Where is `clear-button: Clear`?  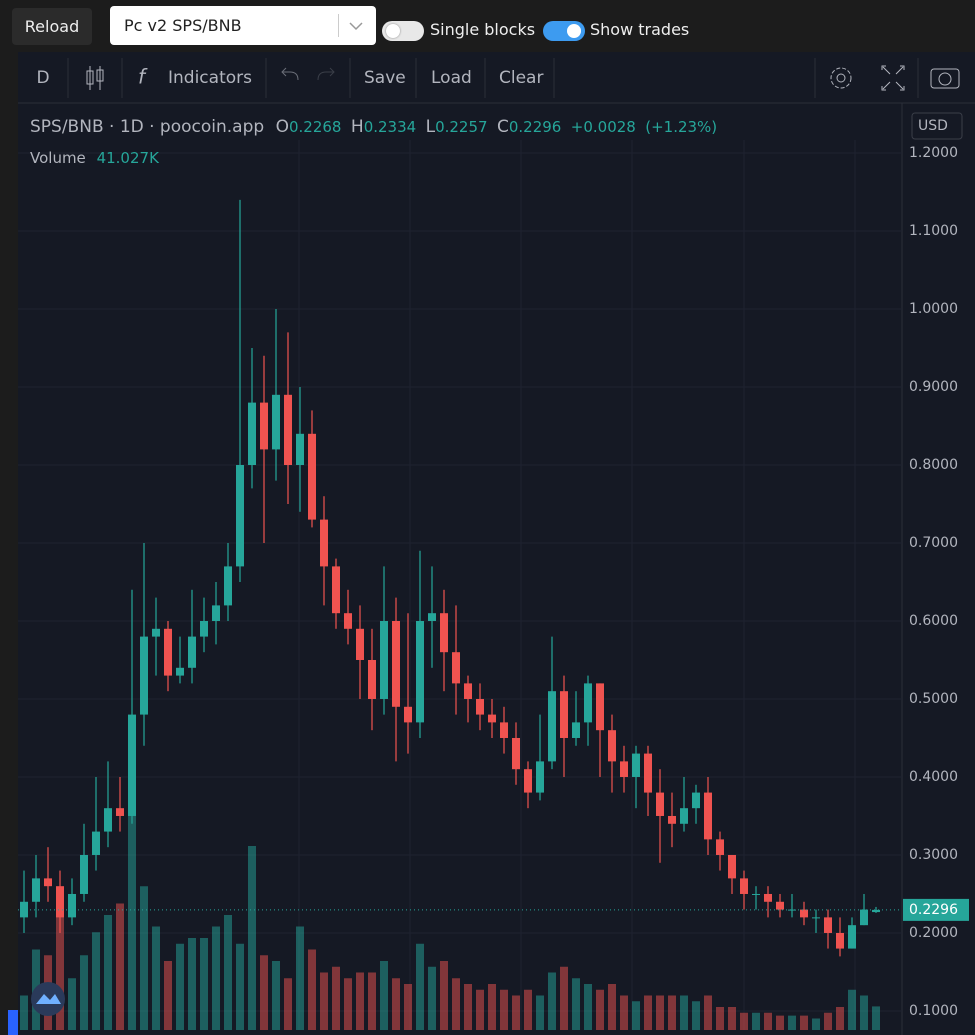 clear-button: Clear is located at coordinates (521, 78).